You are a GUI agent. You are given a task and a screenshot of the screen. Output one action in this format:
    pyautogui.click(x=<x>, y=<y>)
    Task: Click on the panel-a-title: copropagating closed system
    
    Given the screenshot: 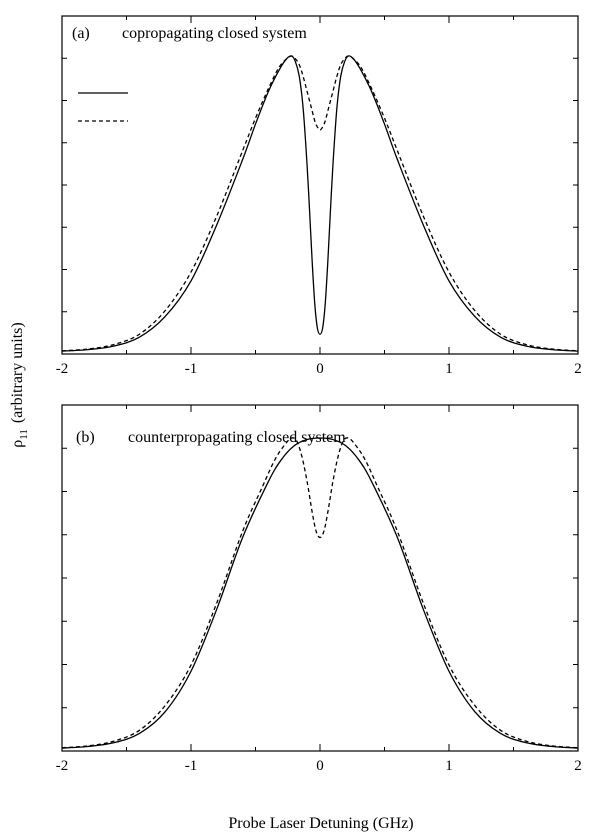 What is the action you would take?
    pyautogui.click(x=214, y=33)
    